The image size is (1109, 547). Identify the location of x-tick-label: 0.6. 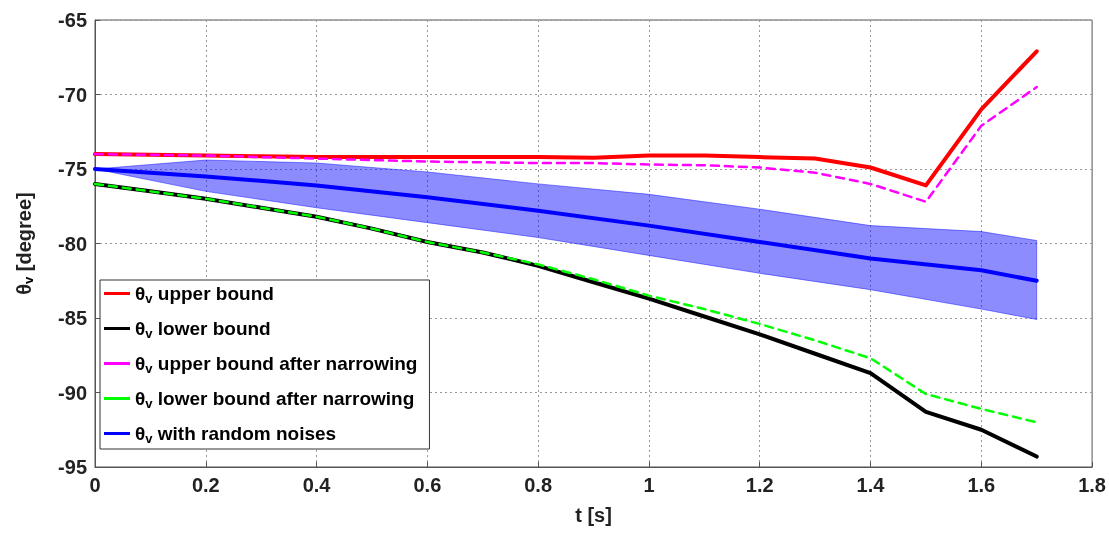
(427, 485).